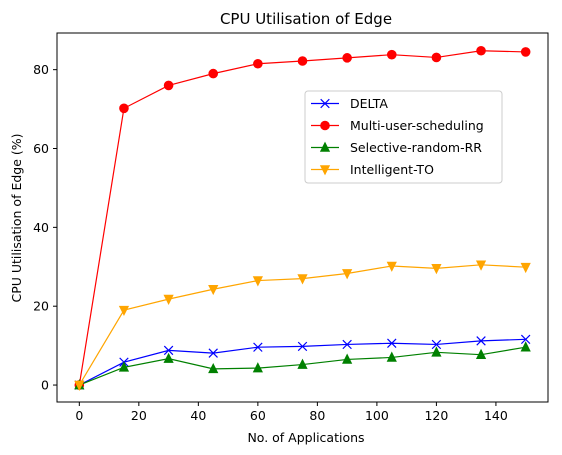 Image resolution: width=562 pixels, height=455 pixels. I want to click on x-tick-label: 40, so click(198, 415).